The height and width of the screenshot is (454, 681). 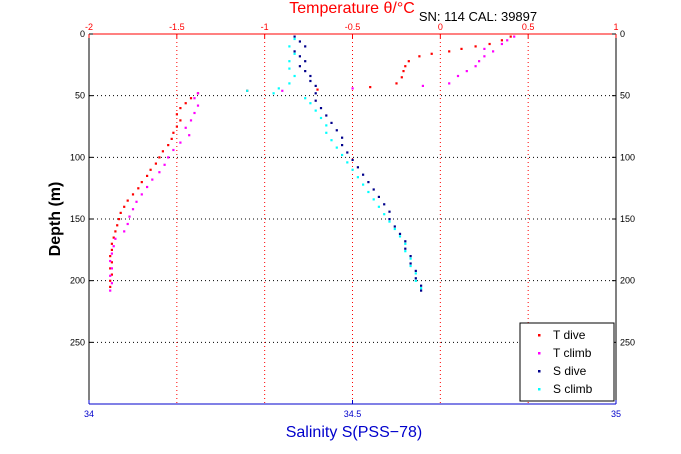 I want to click on depth-tick-label-left: 200, so click(x=77, y=281).